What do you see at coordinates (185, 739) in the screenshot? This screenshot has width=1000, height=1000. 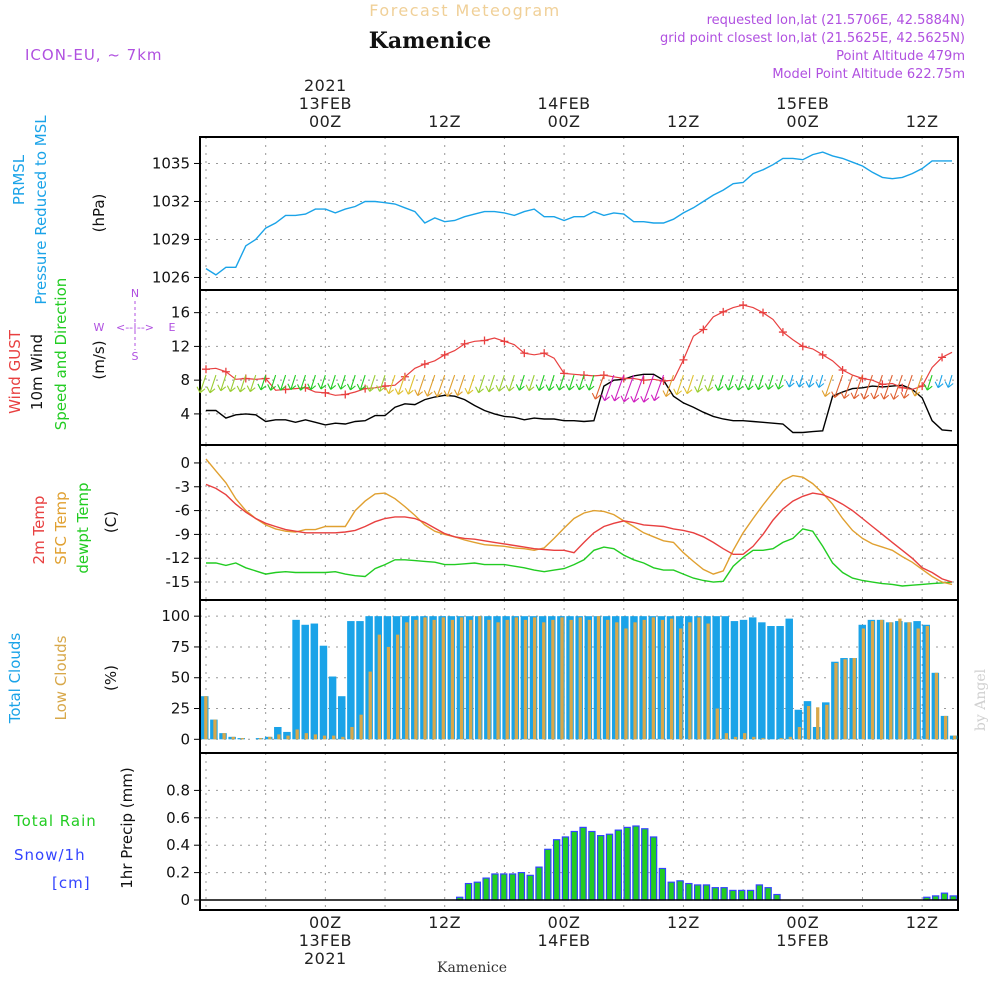 I see `y-tick-label: 0` at bounding box center [185, 739].